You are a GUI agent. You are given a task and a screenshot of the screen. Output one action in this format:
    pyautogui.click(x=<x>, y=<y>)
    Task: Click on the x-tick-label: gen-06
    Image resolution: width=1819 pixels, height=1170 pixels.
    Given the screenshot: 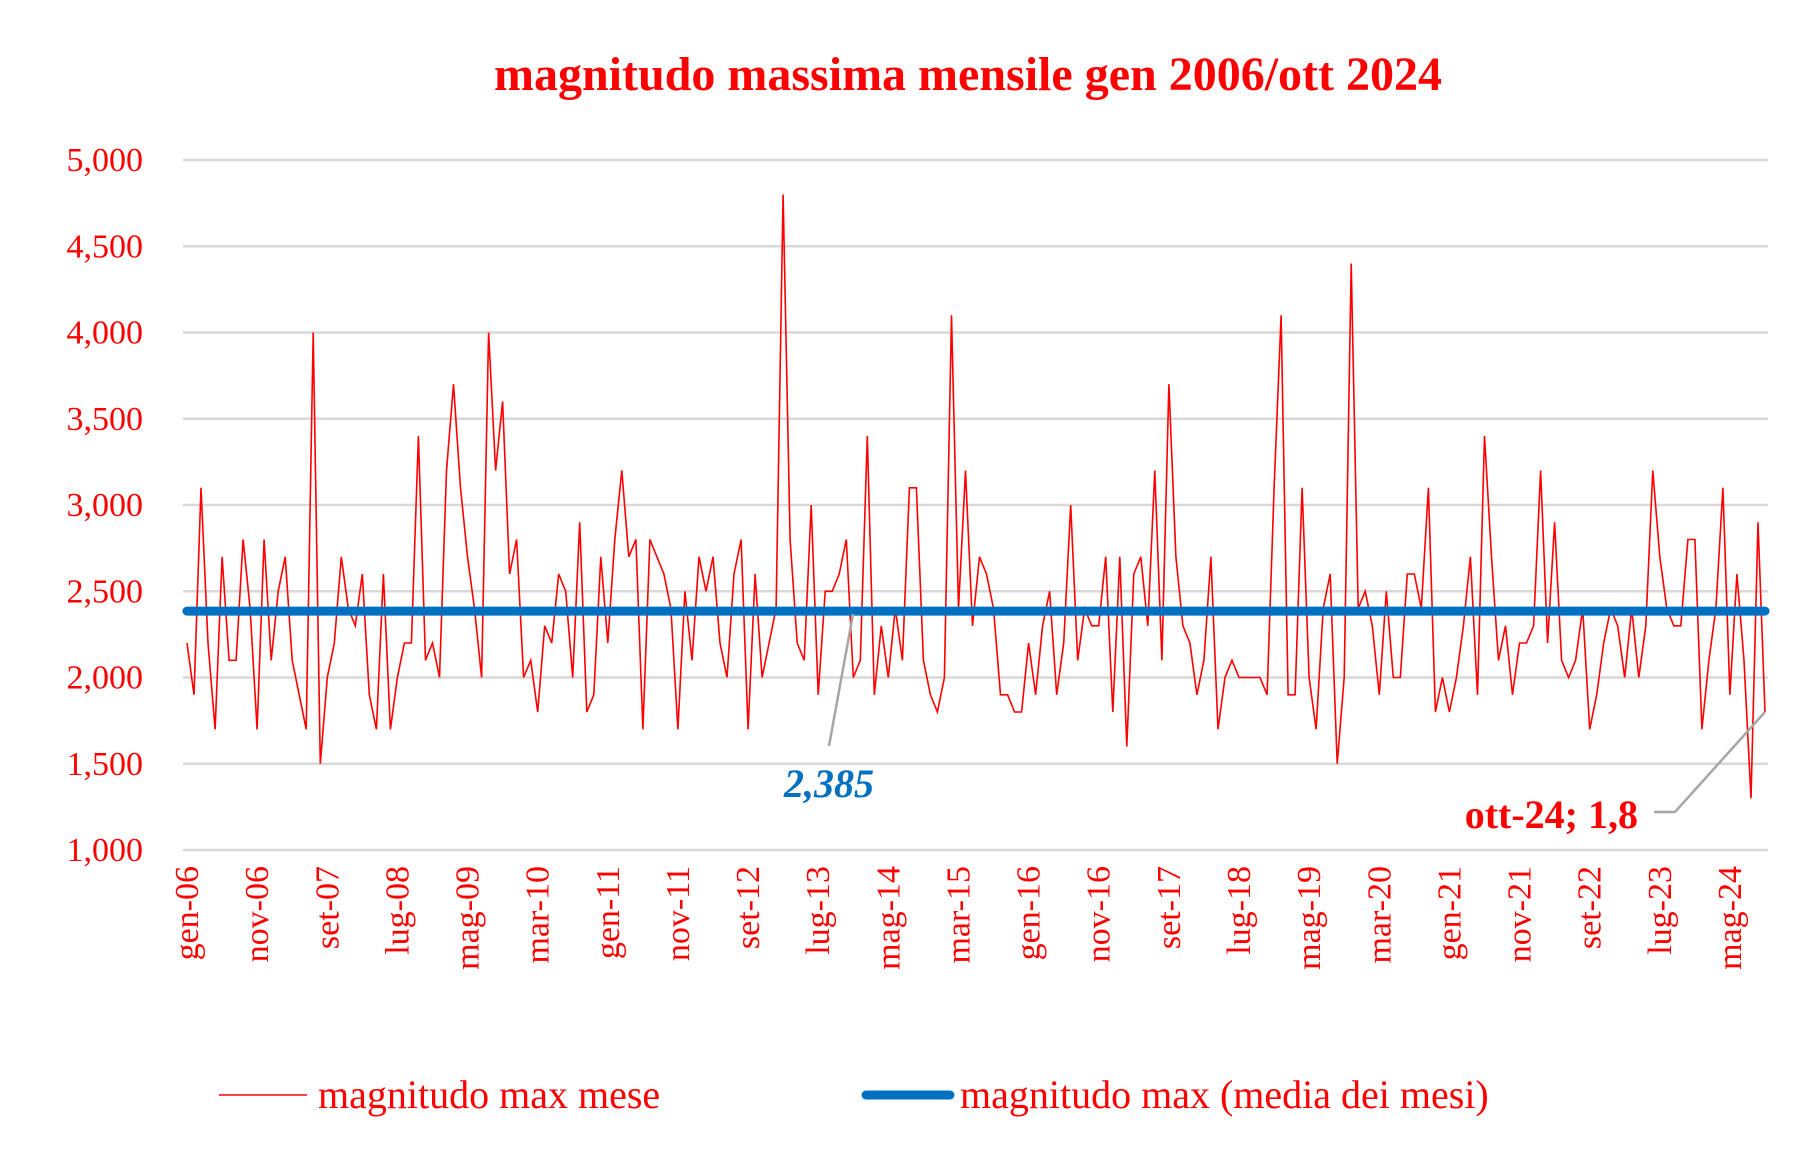 What is the action you would take?
    pyautogui.click(x=187, y=913)
    